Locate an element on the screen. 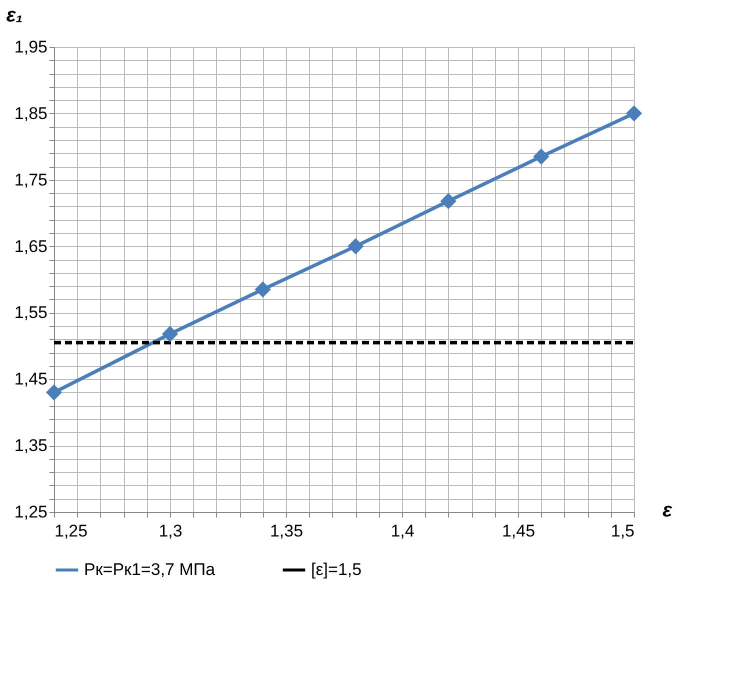 The height and width of the screenshot is (684, 752). y-tick-label: 1,25 is located at coordinates (31, 512).